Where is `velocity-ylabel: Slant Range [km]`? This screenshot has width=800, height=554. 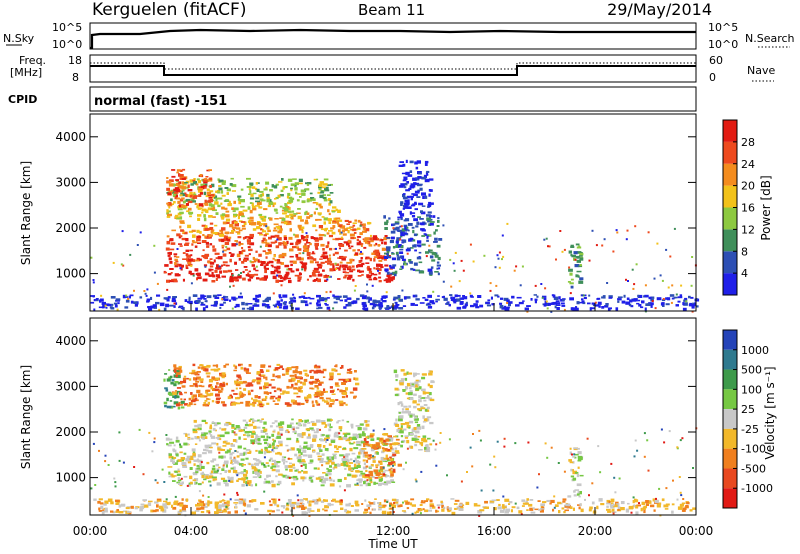
velocity-ylabel: Slant Range [km] is located at coordinates (26, 417).